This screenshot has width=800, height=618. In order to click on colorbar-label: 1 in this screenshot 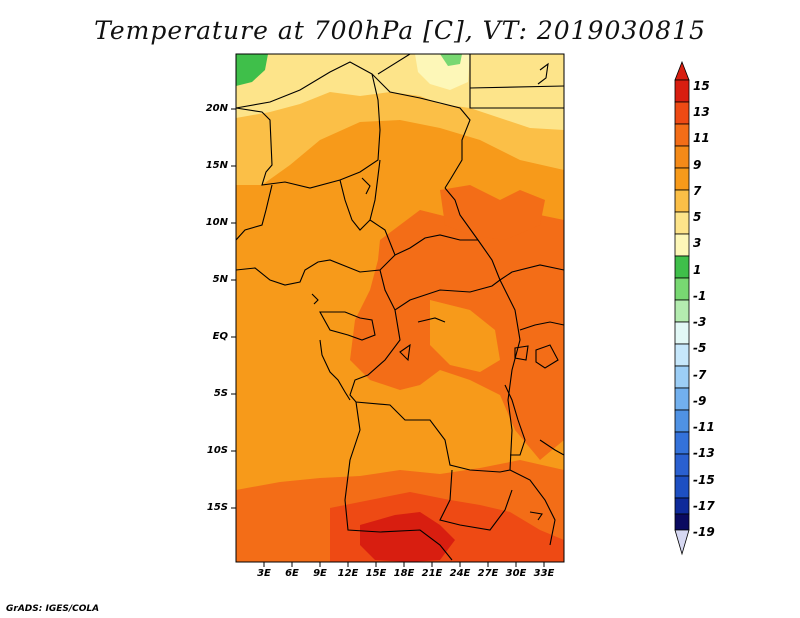, I will do `click(697, 270)`.